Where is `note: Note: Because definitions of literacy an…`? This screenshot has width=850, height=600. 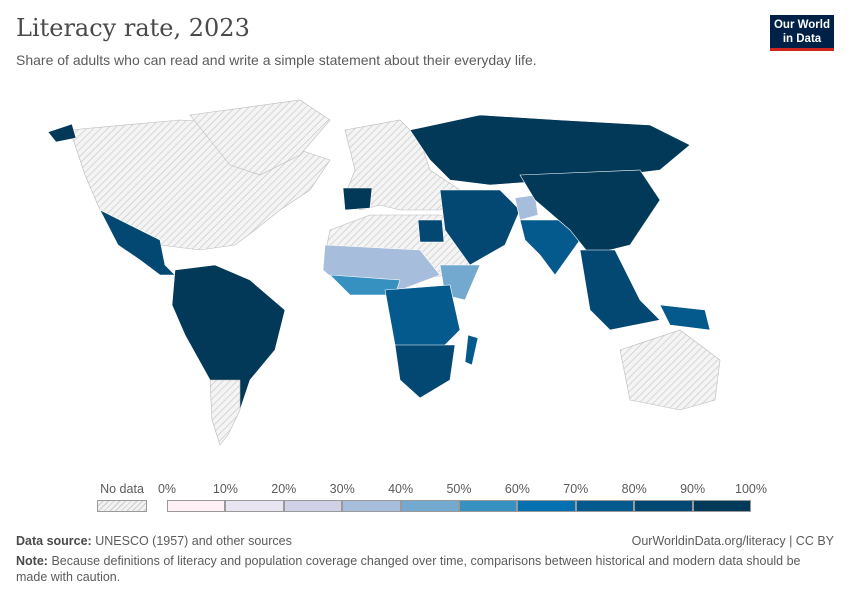 note: Note: Because definitions of literacy an… is located at coordinates (423, 569).